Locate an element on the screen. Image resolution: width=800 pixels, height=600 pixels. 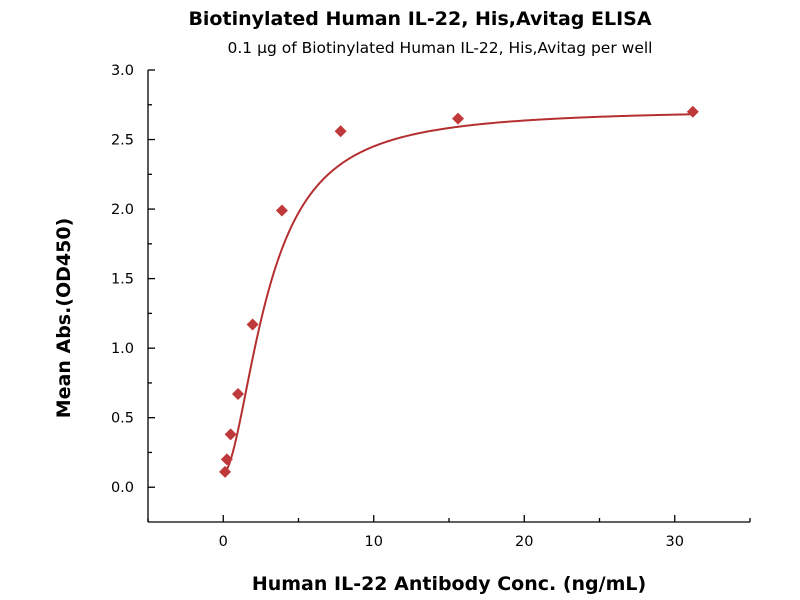
y-tick-label: 0.0 is located at coordinates (122, 488).